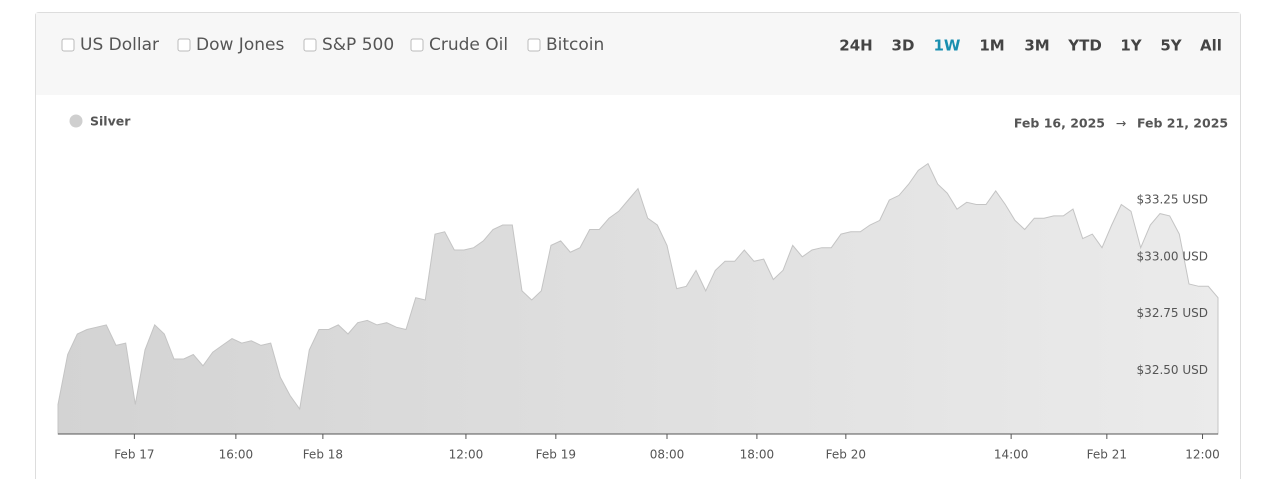 The image size is (1280, 479). I want to click on range-button: 1Y, so click(1131, 46).